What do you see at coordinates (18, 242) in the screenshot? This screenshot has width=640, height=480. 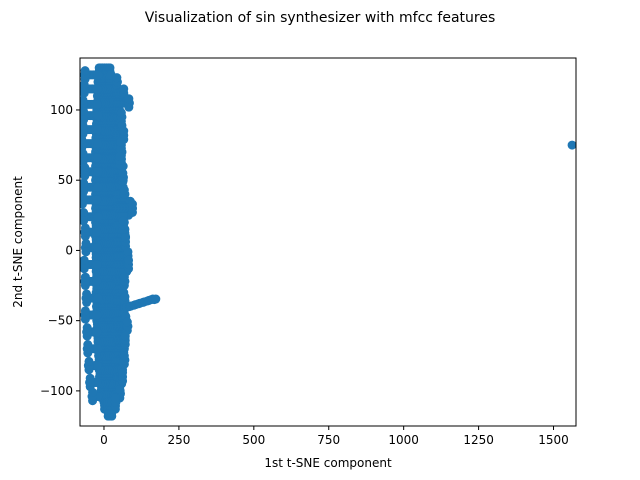 I see `y-axis-label: 2nd t-SNE component` at bounding box center [18, 242].